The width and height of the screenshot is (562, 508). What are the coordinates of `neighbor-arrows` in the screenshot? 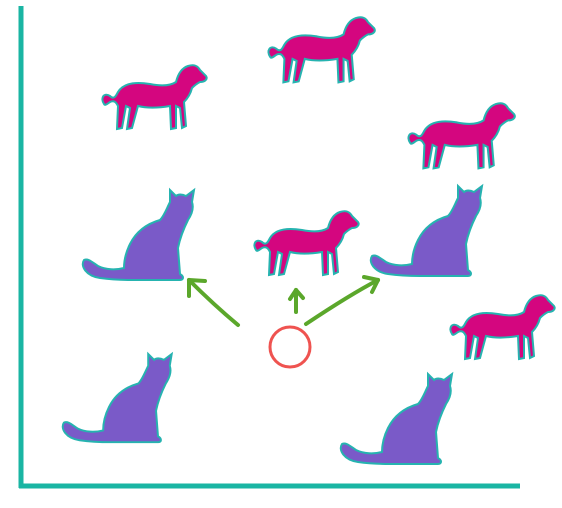 It's located at (283, 301).